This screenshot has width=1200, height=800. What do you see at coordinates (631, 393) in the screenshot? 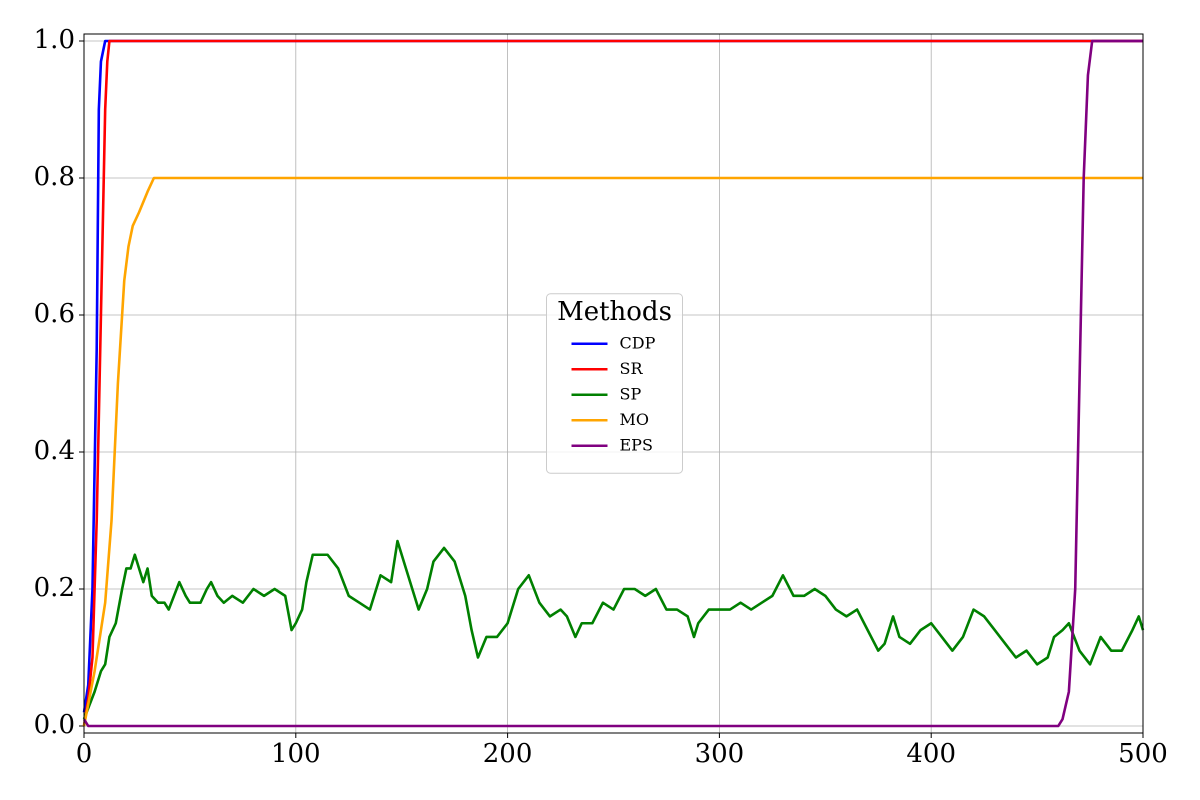
I see `legend-label: SP` at bounding box center [631, 393].